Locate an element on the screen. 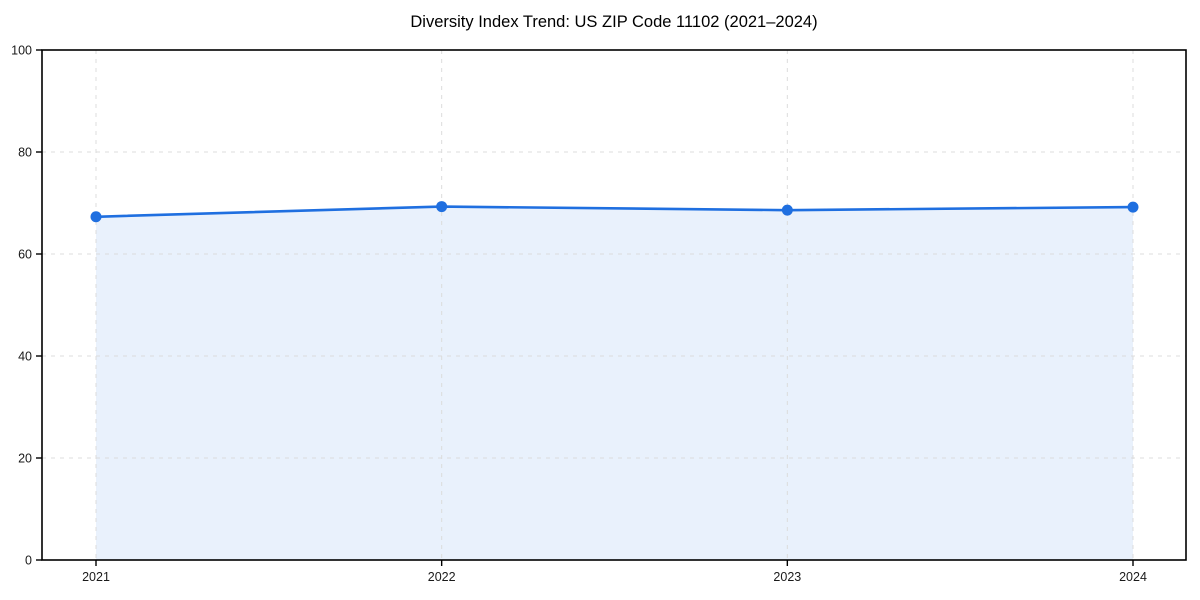 The width and height of the screenshot is (1200, 600). data-point-2021 is located at coordinates (96, 217).